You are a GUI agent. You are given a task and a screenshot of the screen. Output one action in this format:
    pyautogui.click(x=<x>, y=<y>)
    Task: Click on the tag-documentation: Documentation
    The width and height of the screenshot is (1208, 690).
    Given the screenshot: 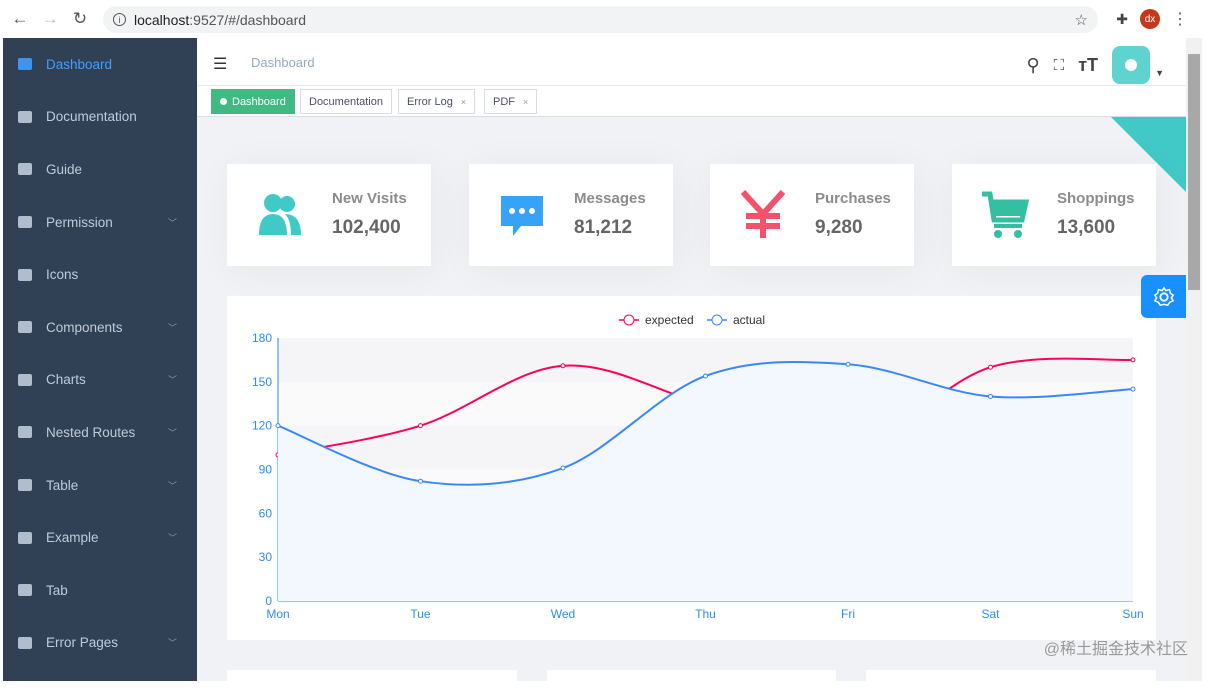 What is the action you would take?
    pyautogui.click(x=346, y=101)
    